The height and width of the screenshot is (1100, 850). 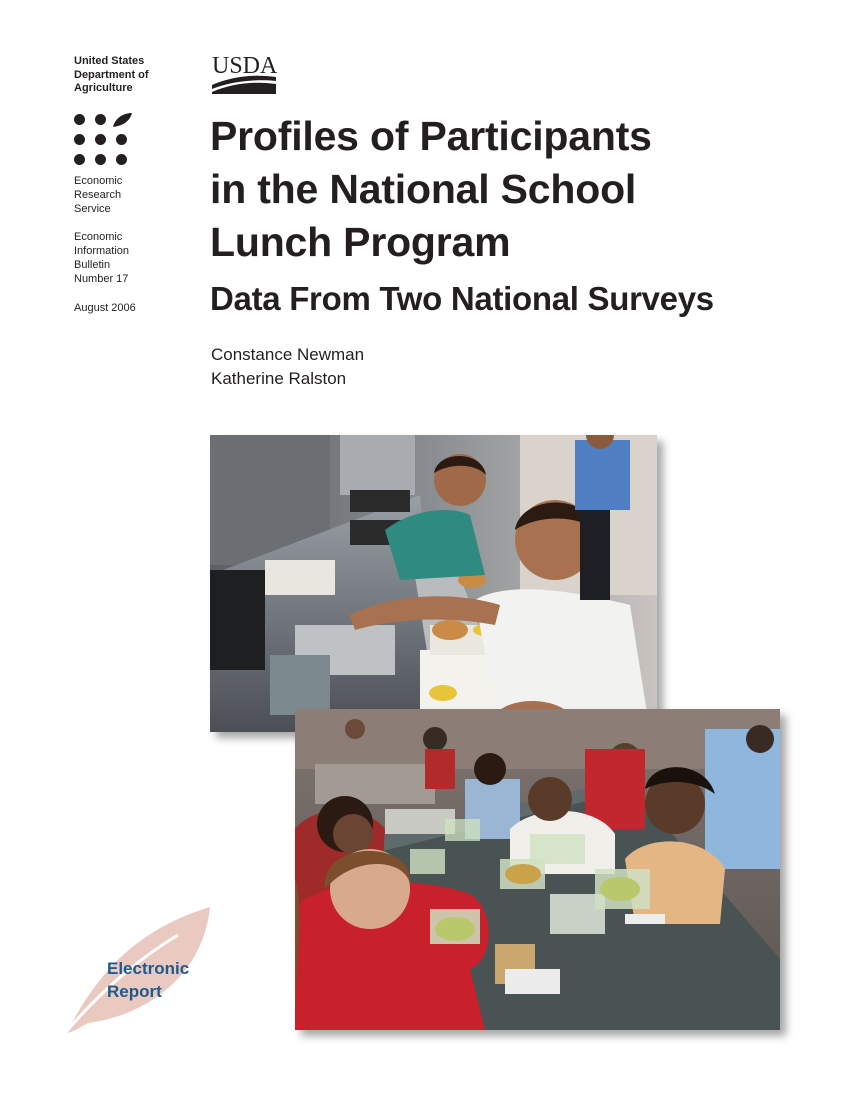 What do you see at coordinates (104, 140) in the screenshot?
I see `ers-dots-leaf-icon` at bounding box center [104, 140].